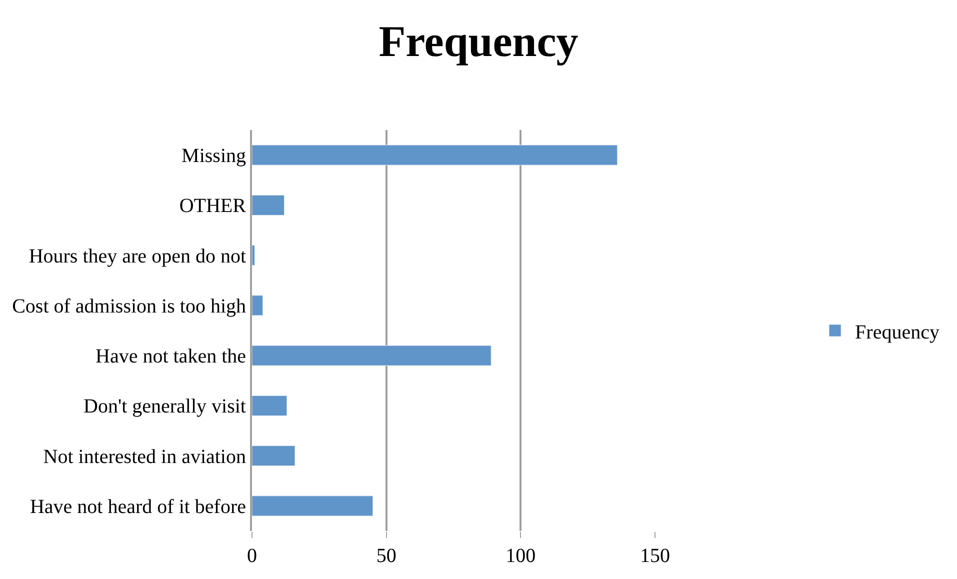  I want to click on y-tick-label: Missing, so click(214, 156).